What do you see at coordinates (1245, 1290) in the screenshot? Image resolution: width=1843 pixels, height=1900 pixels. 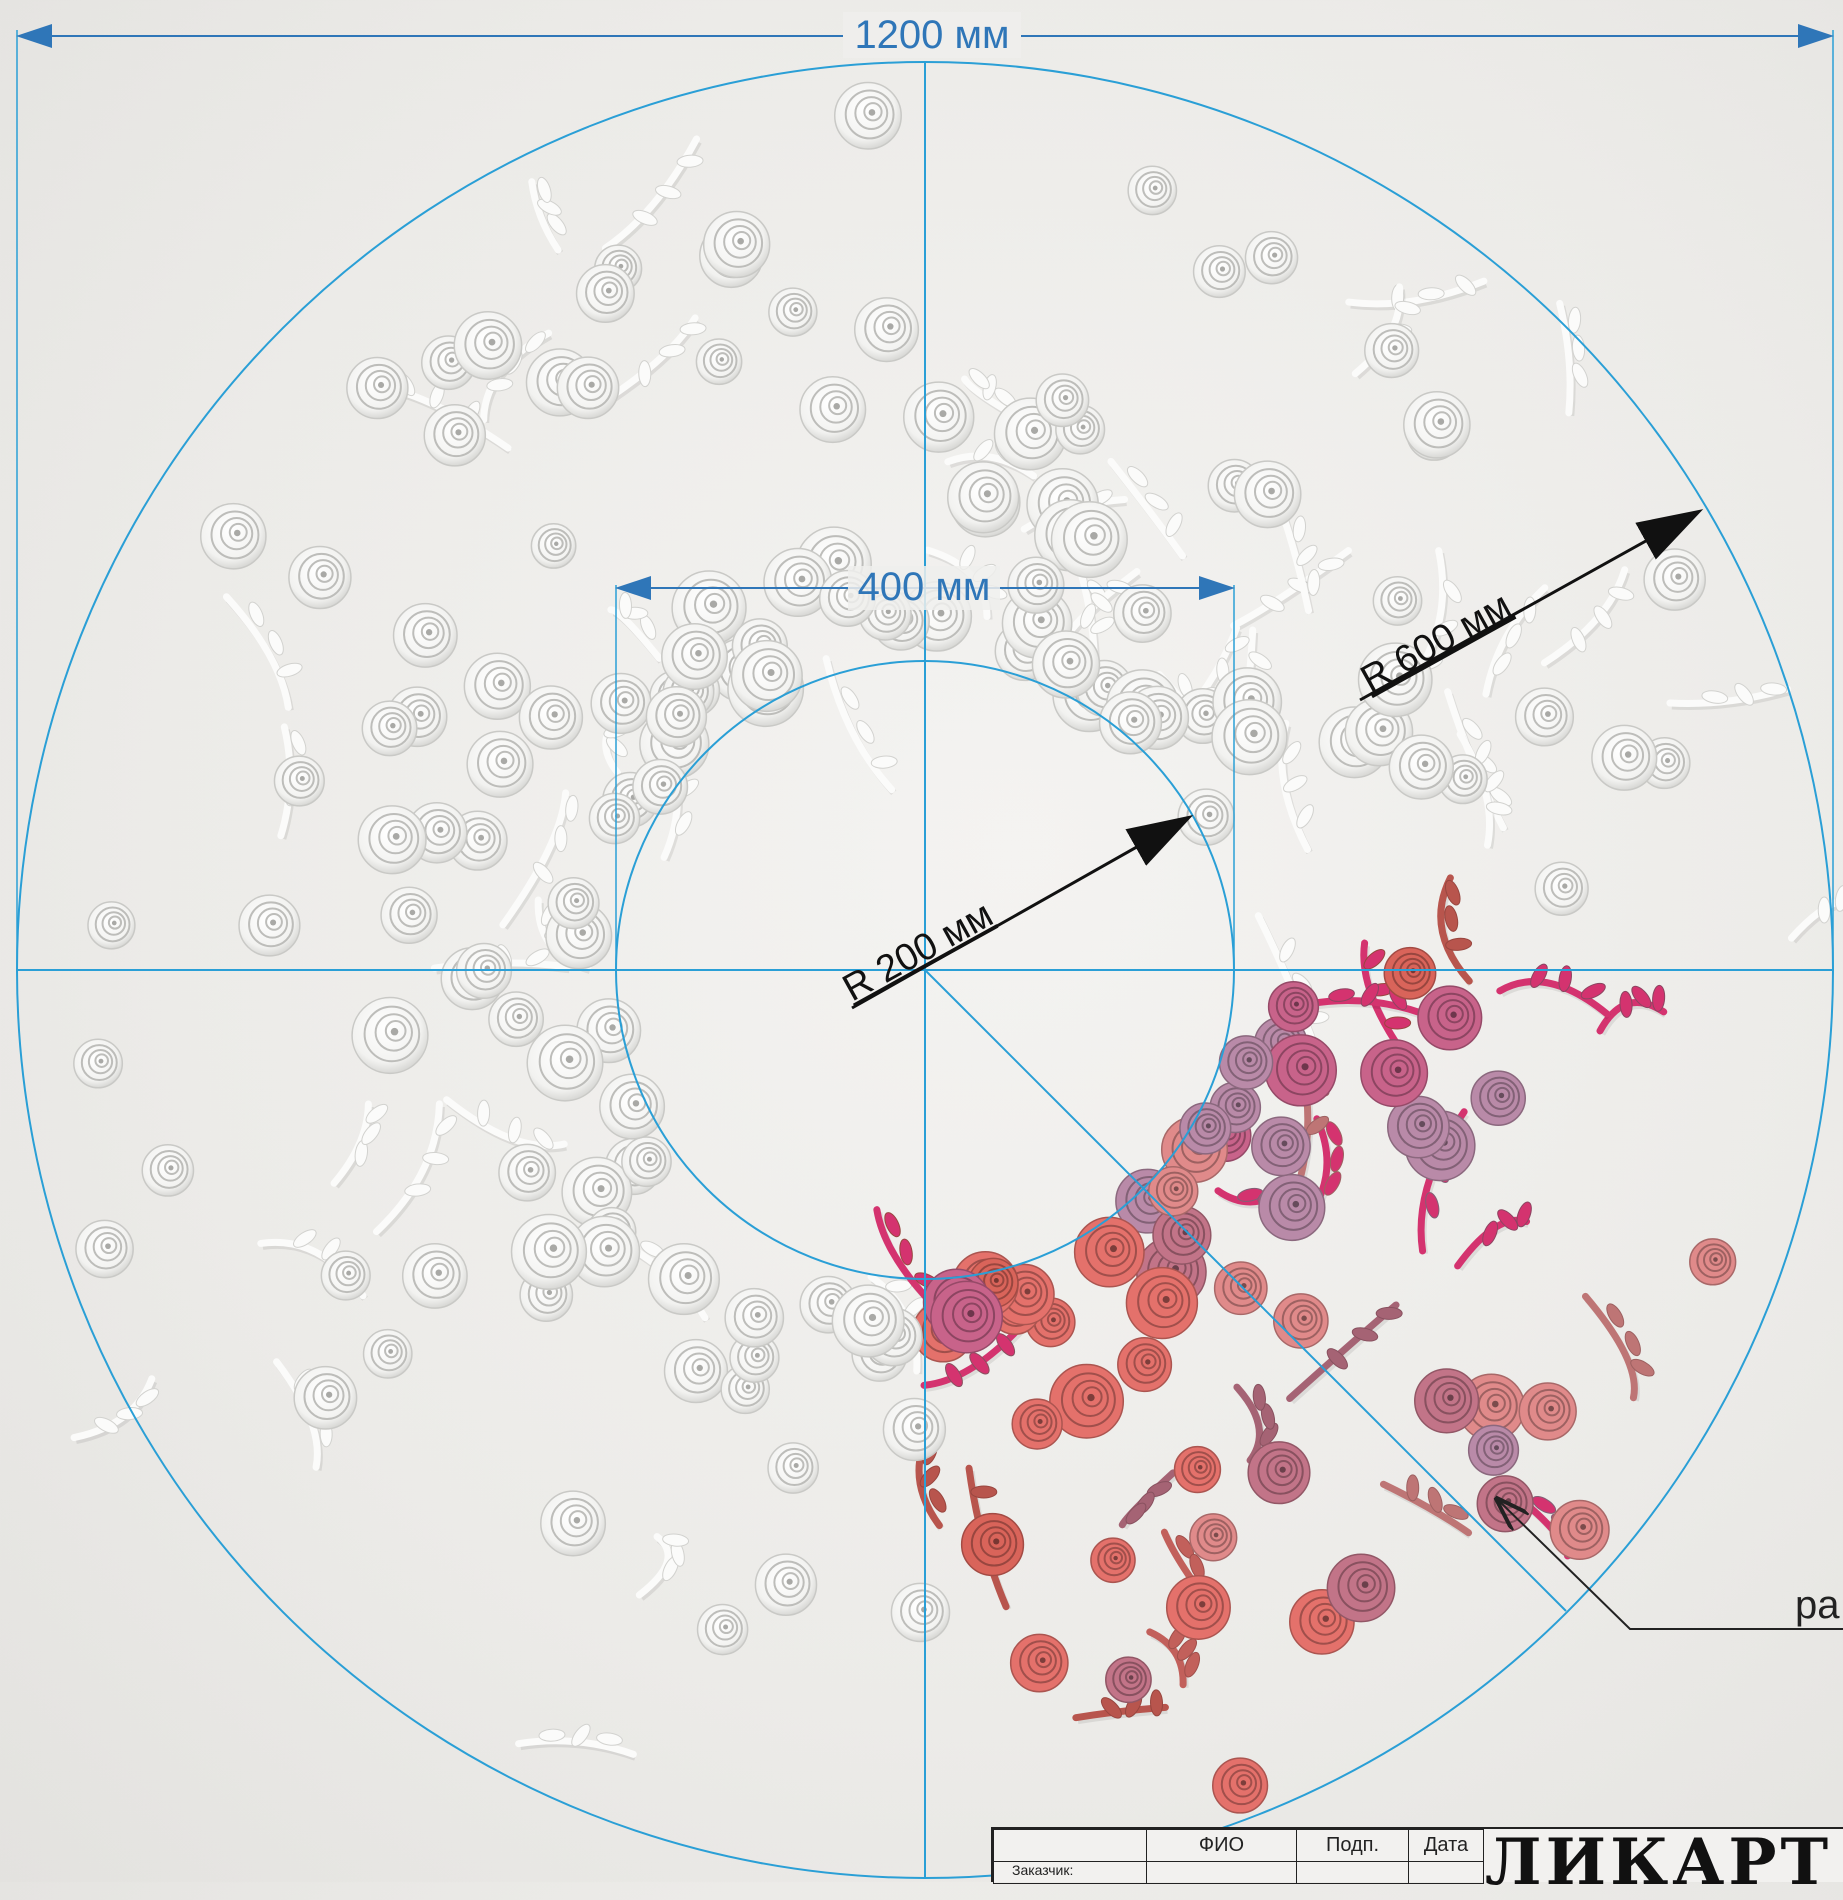 I see `sector-line` at bounding box center [1245, 1290].